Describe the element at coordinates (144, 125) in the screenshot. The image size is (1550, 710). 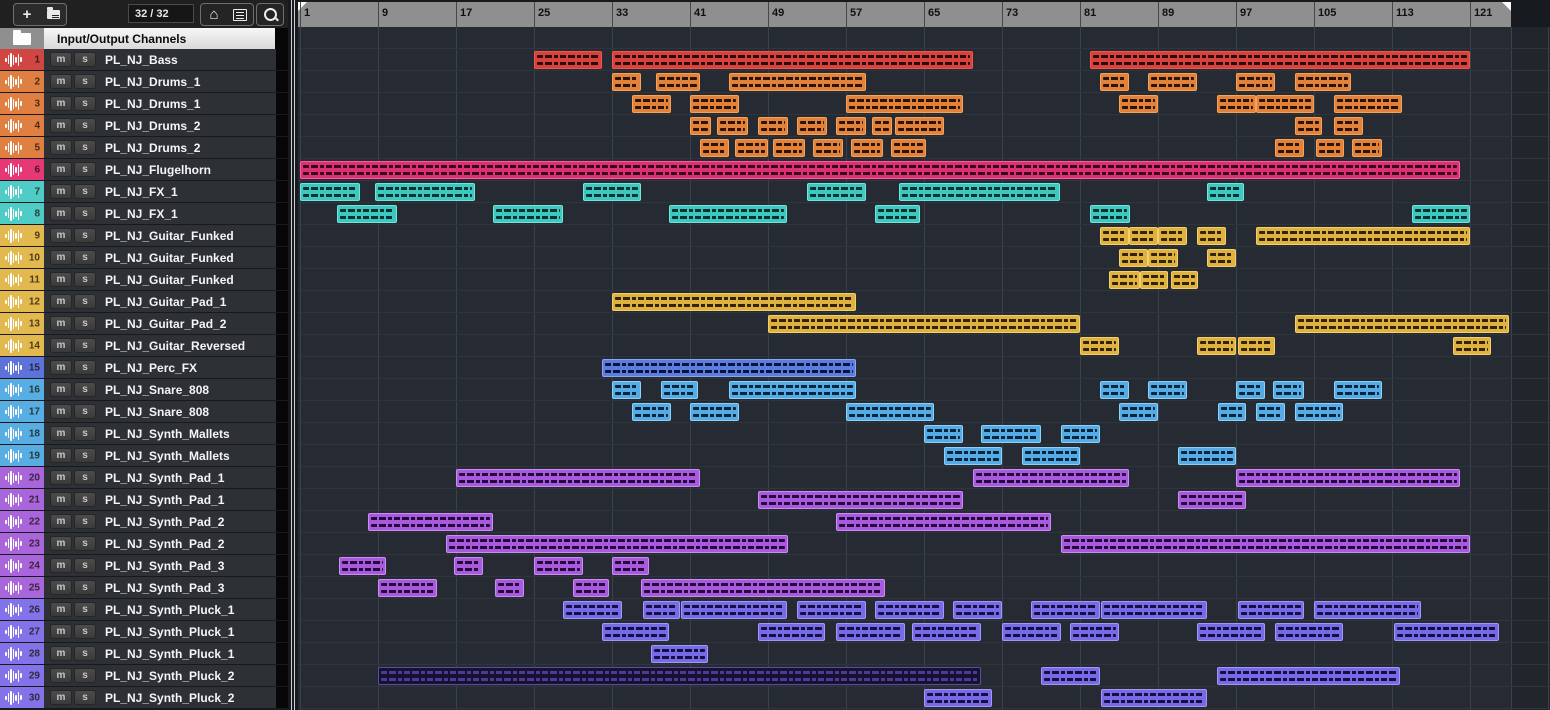
I see `track-row: 4 m s PL_NJ_Drums_2` at that location.